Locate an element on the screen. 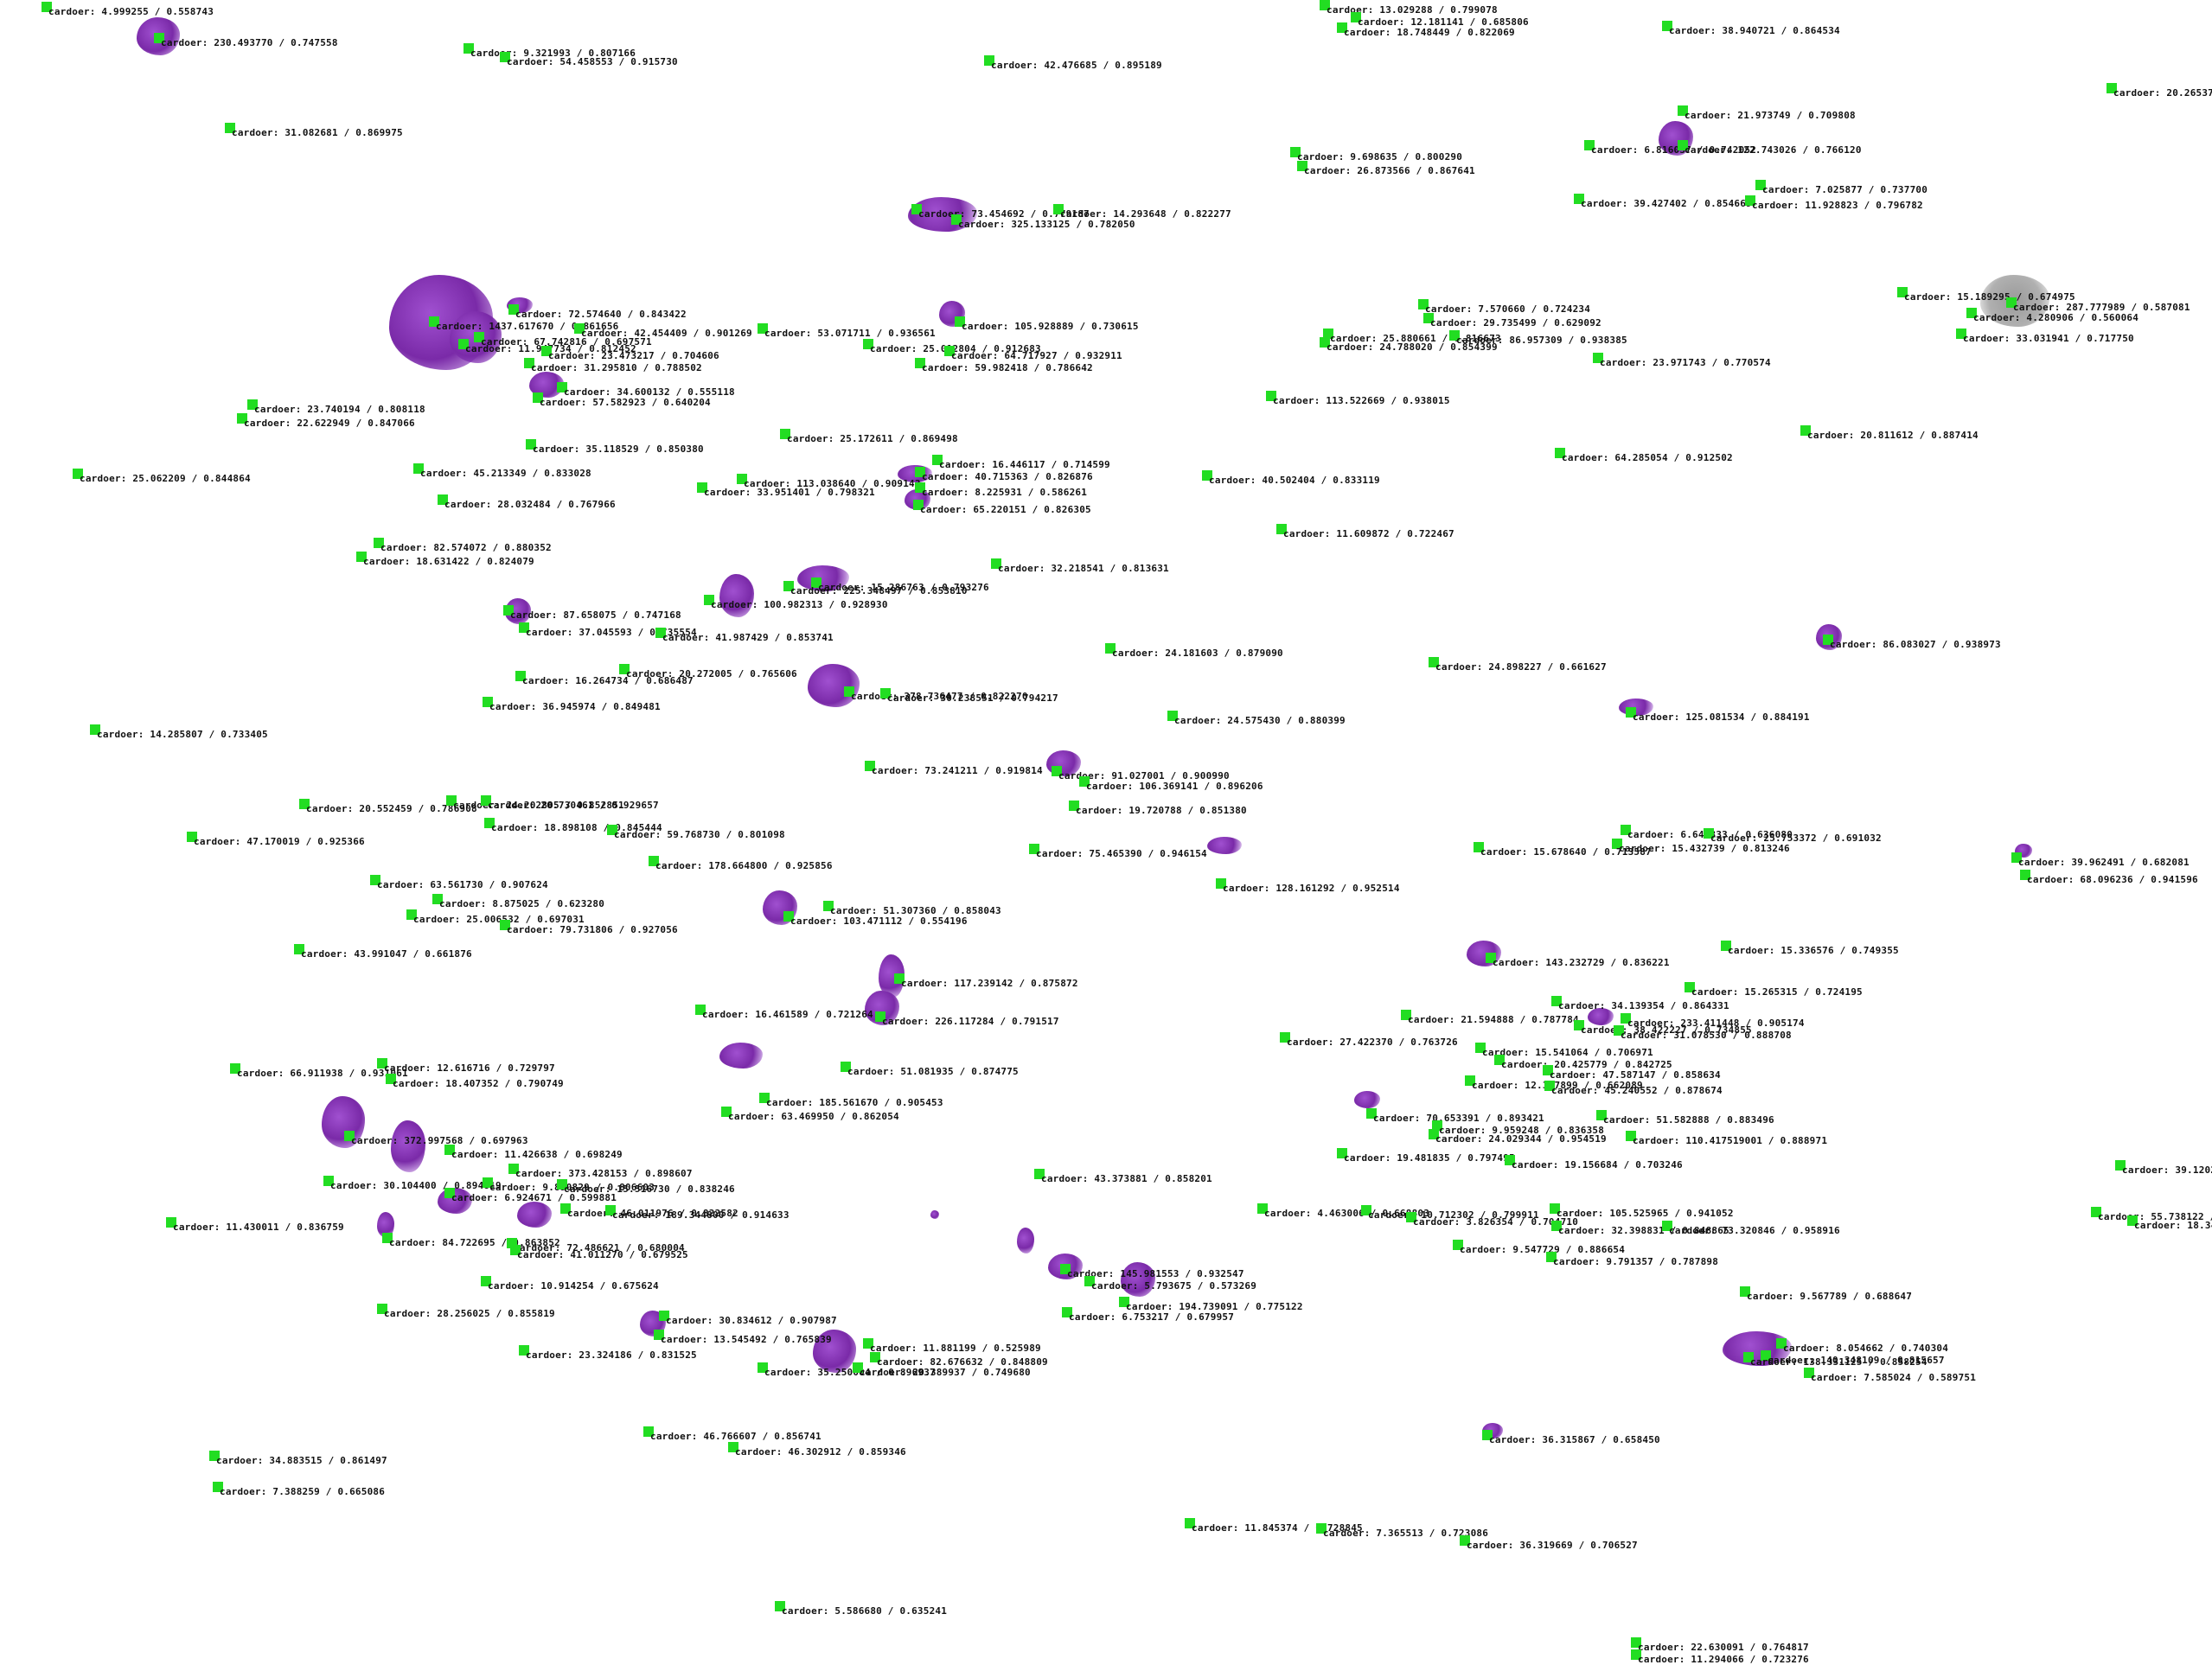  detection-label: cardoer: 4.280906 / 0.560064 is located at coordinates (2055, 318).